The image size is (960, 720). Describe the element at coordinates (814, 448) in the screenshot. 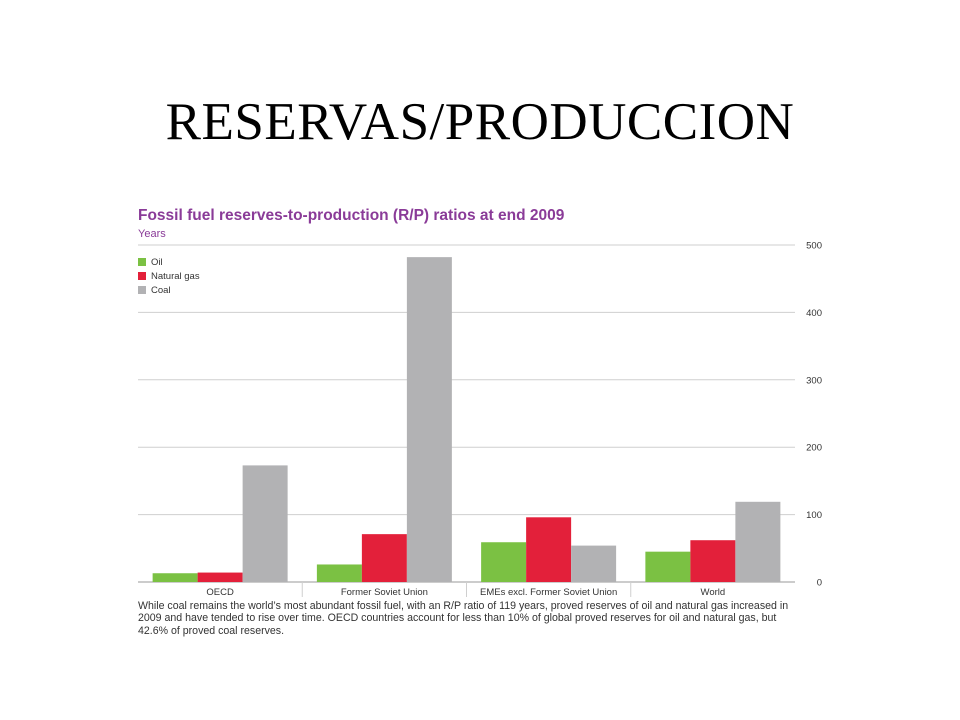

I see `y-tick-label-200: 200` at that location.